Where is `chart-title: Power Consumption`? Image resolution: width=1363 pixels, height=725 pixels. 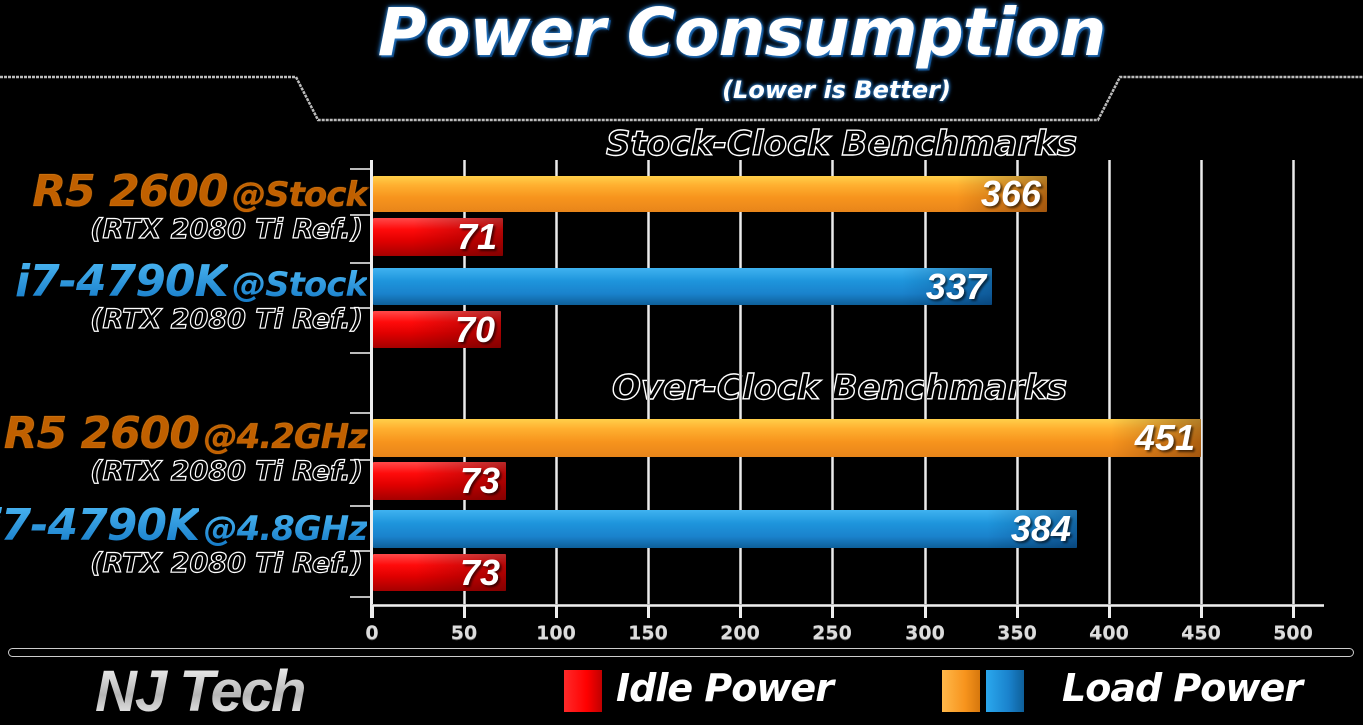
chart-title: Power Consumption is located at coordinates (742, 35).